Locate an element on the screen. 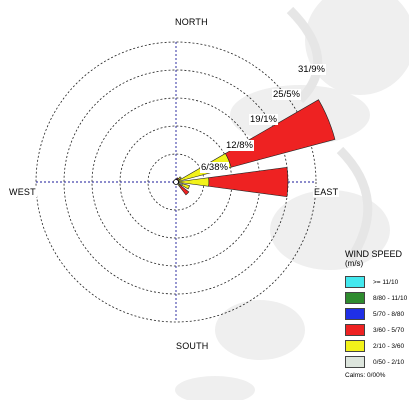  center-point is located at coordinates (176, 182).